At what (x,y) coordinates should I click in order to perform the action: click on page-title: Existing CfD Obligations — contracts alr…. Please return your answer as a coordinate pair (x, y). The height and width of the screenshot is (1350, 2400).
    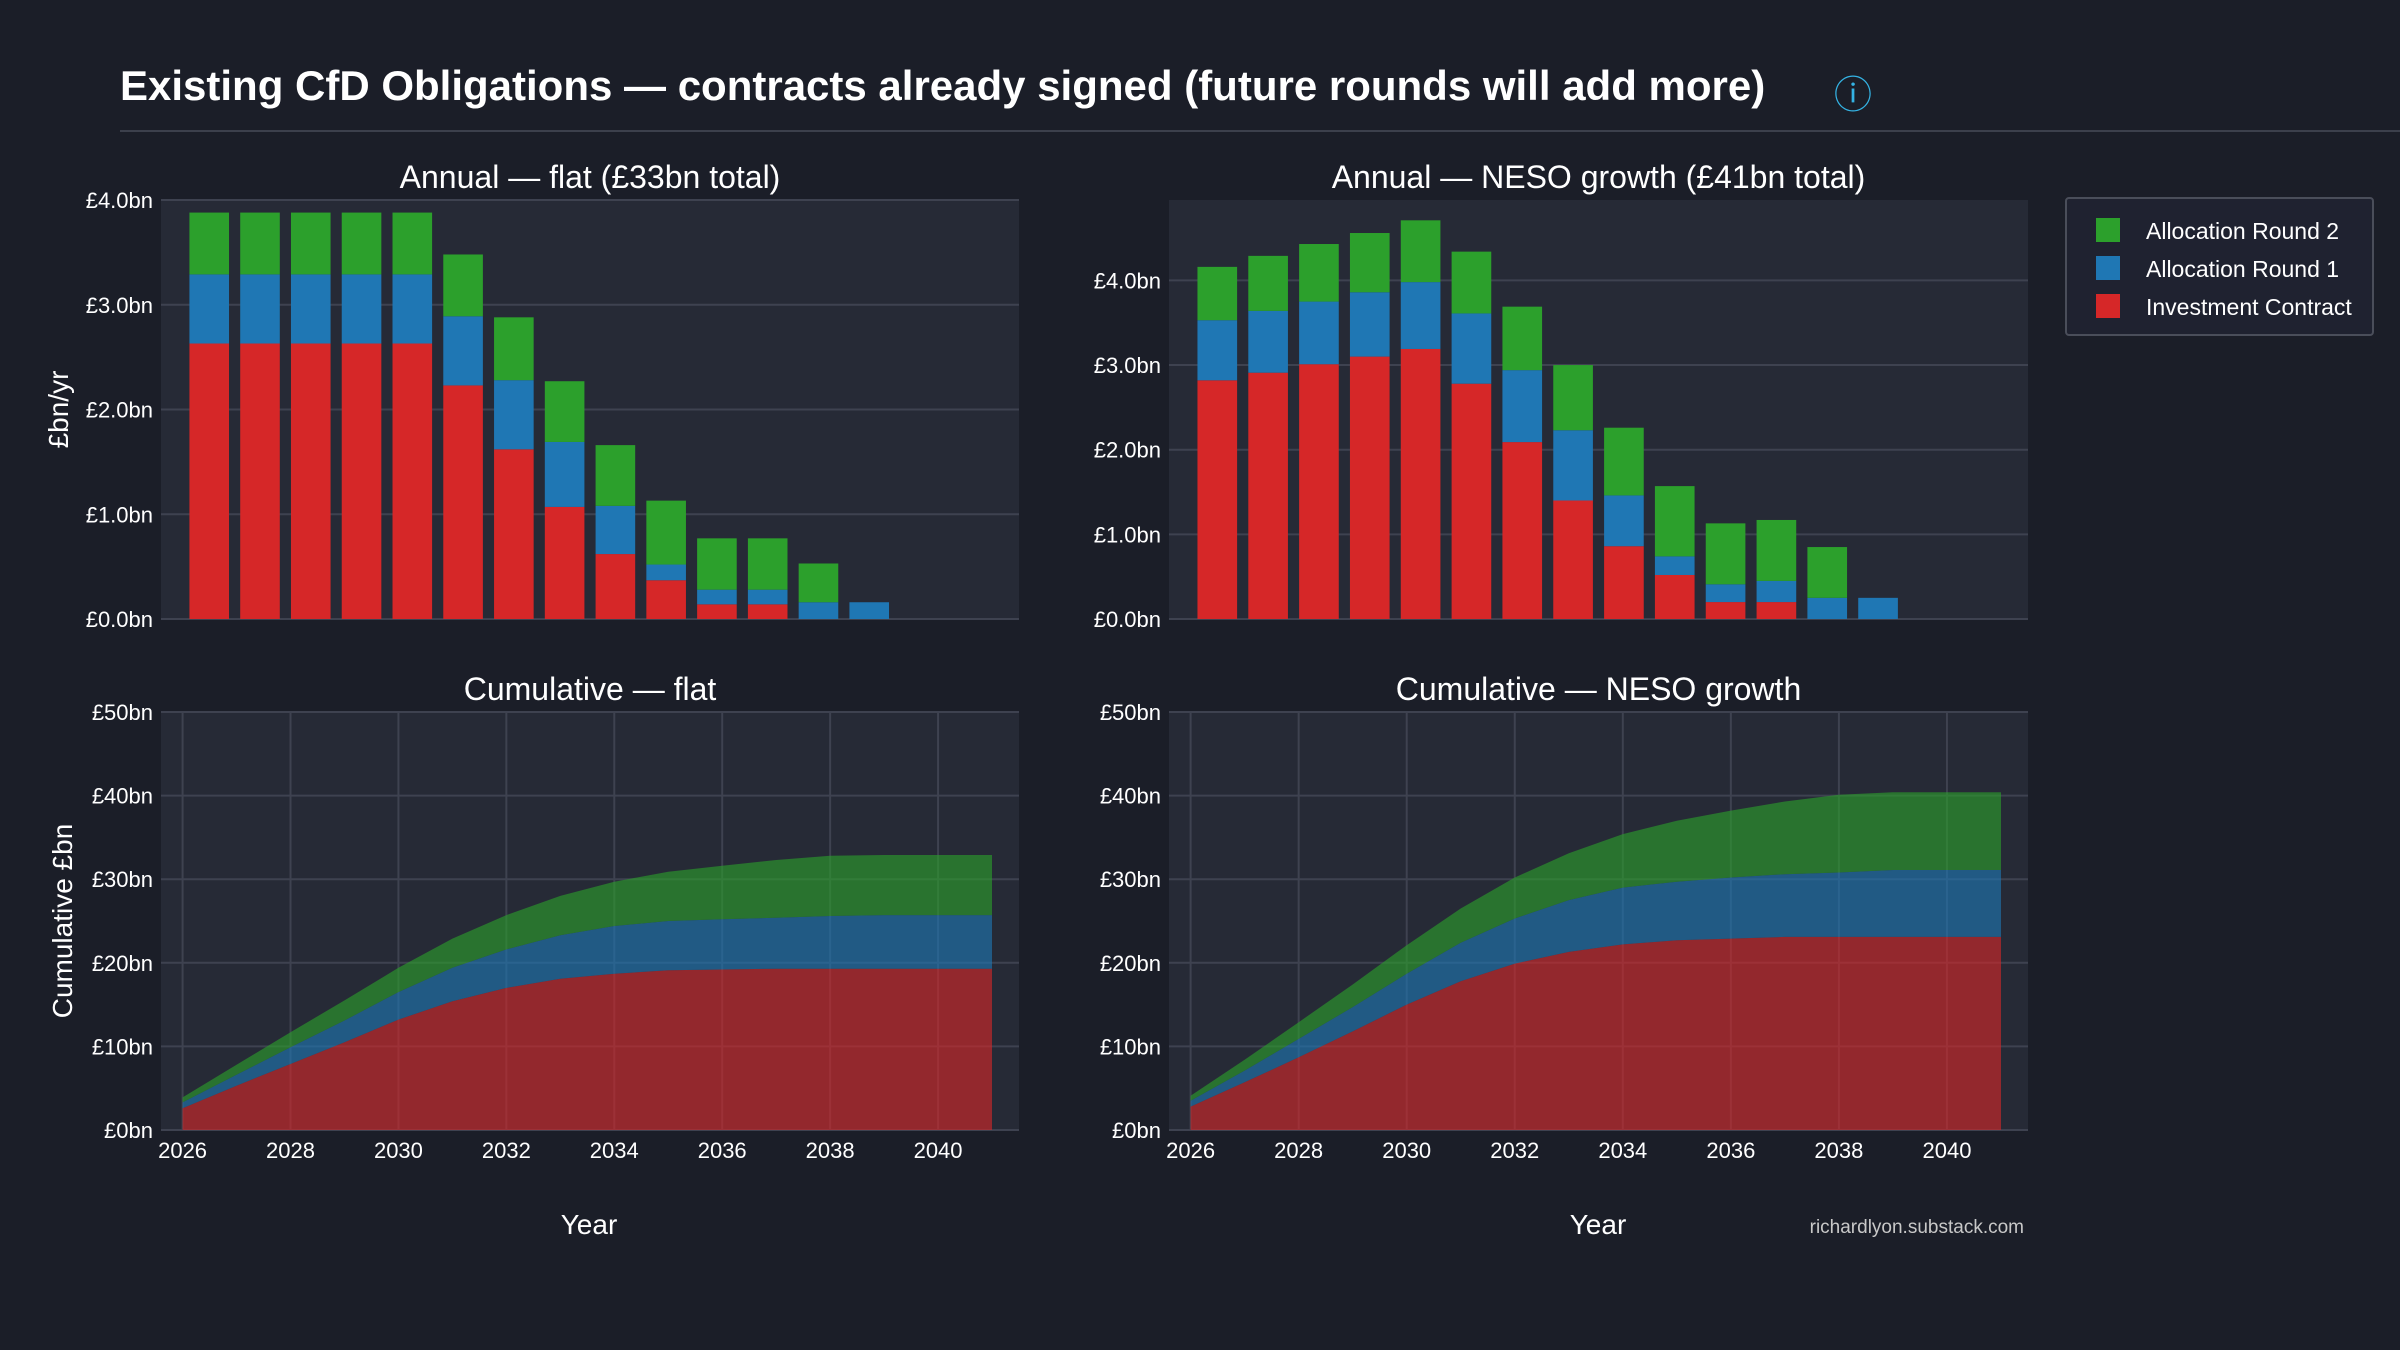
    Looking at the image, I should click on (943, 85).